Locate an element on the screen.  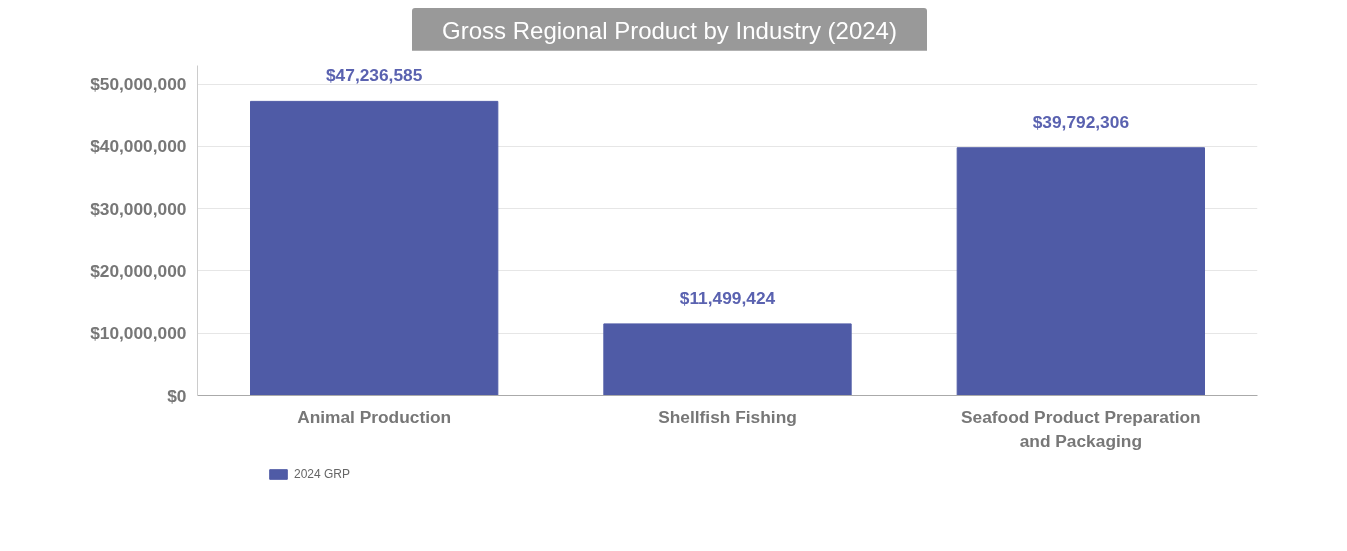
data-label: $47,236,585 is located at coordinates (374, 75).